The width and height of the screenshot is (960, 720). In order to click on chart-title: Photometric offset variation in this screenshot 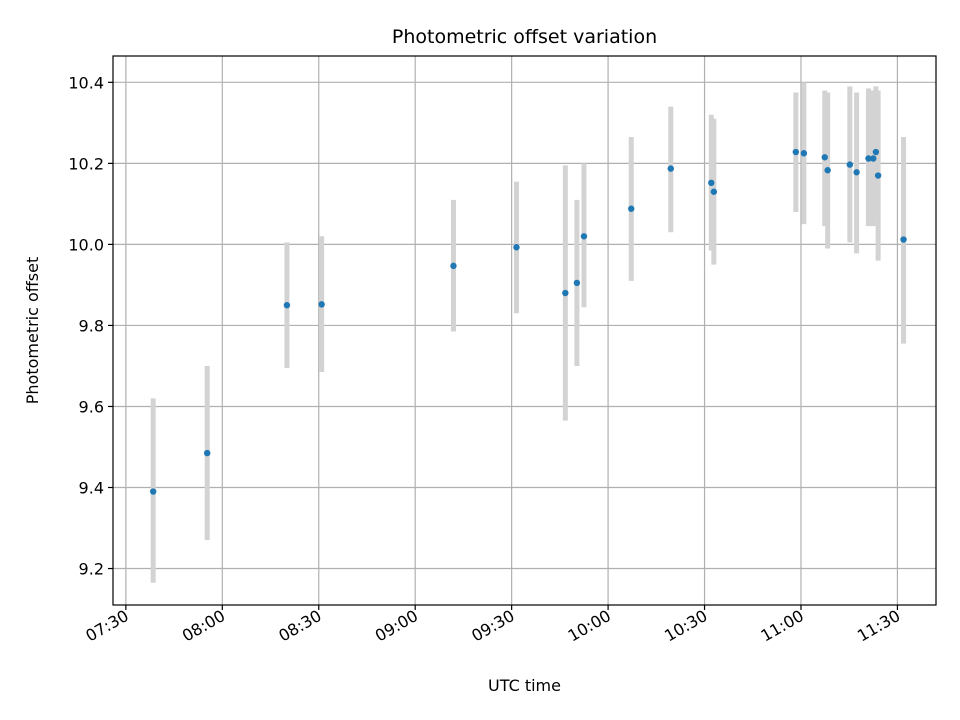, I will do `click(524, 37)`.